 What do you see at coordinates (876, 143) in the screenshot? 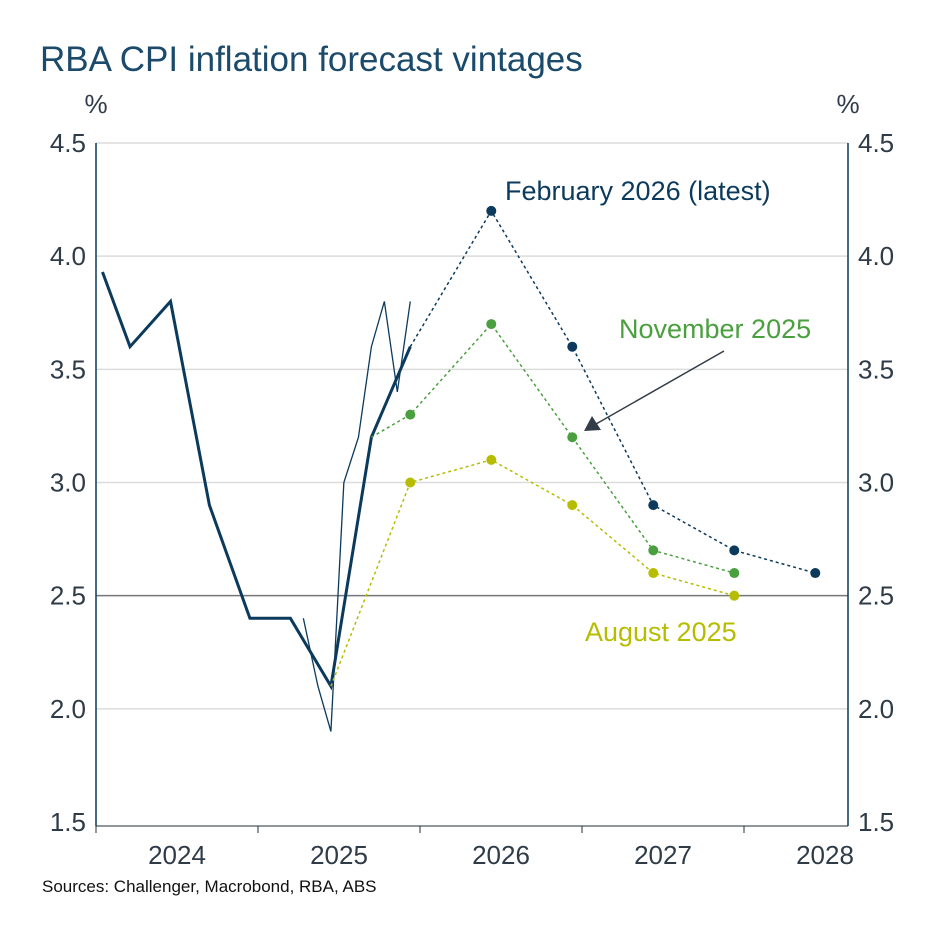
I see `y-tick-label-right: 4.5` at bounding box center [876, 143].